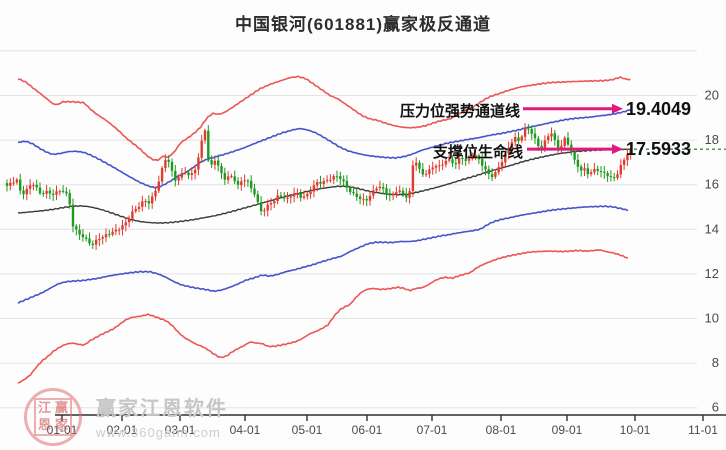 Image resolution: width=726 pixels, height=450 pixels. Describe the element at coordinates (459, 111) in the screenshot. I see `pressure-line-label: 压力位强势通道线` at that location.